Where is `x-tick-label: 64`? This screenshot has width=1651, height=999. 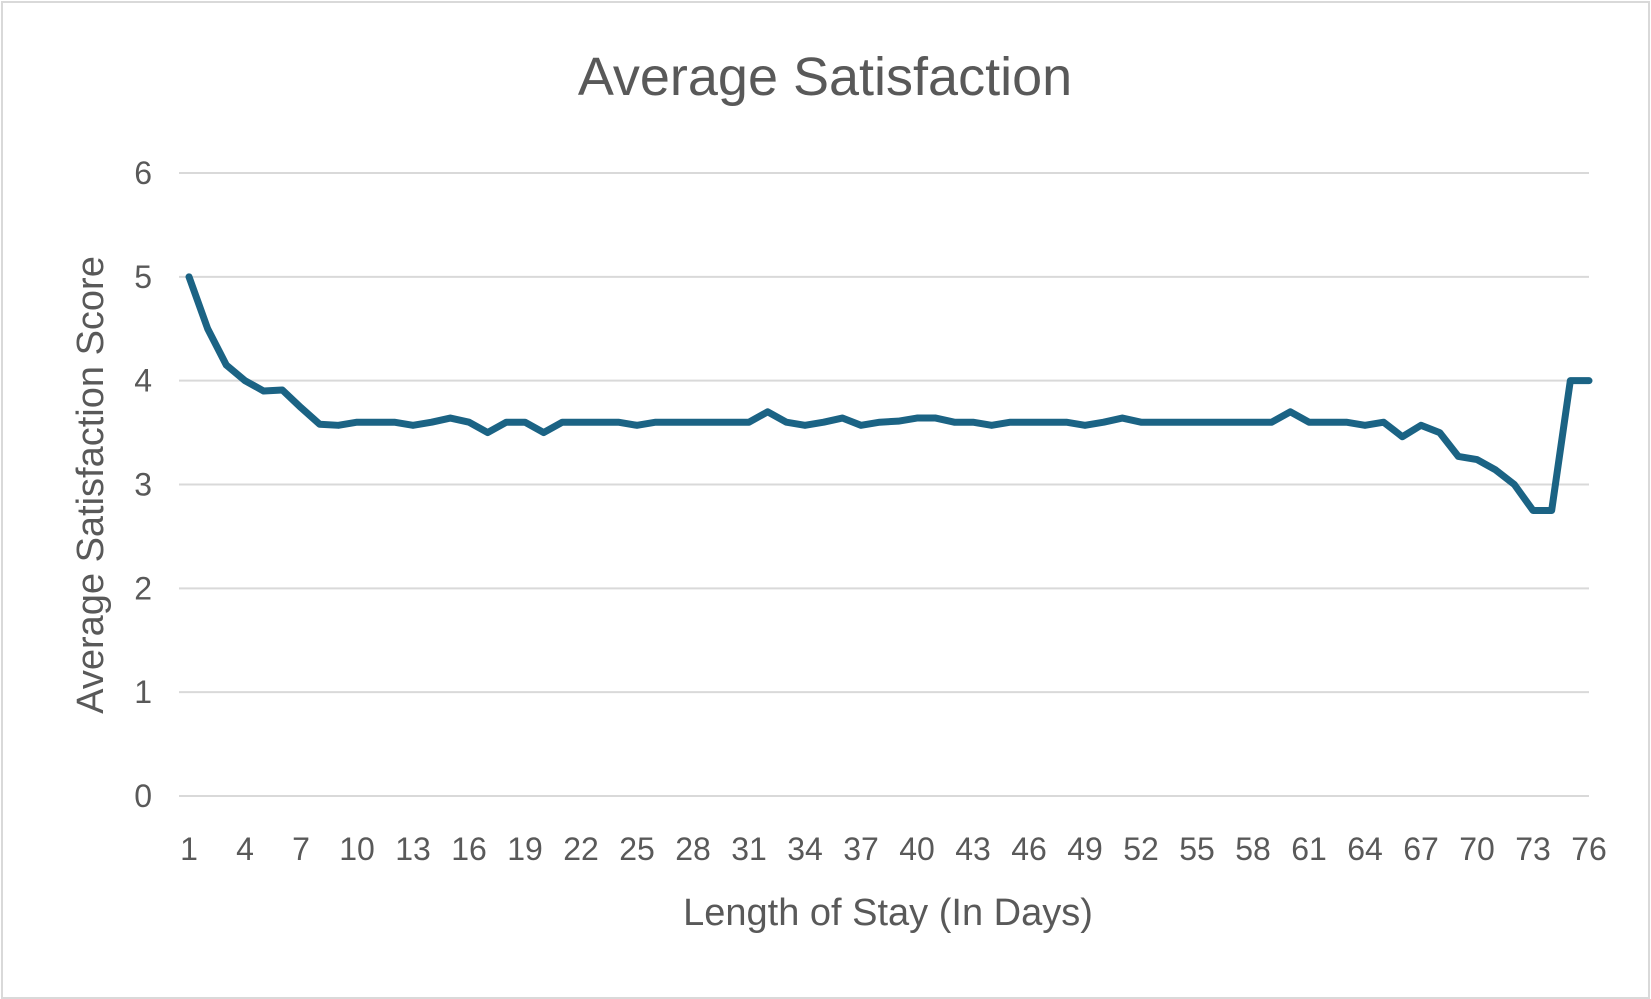 x-tick-label: 64 is located at coordinates (1365, 849).